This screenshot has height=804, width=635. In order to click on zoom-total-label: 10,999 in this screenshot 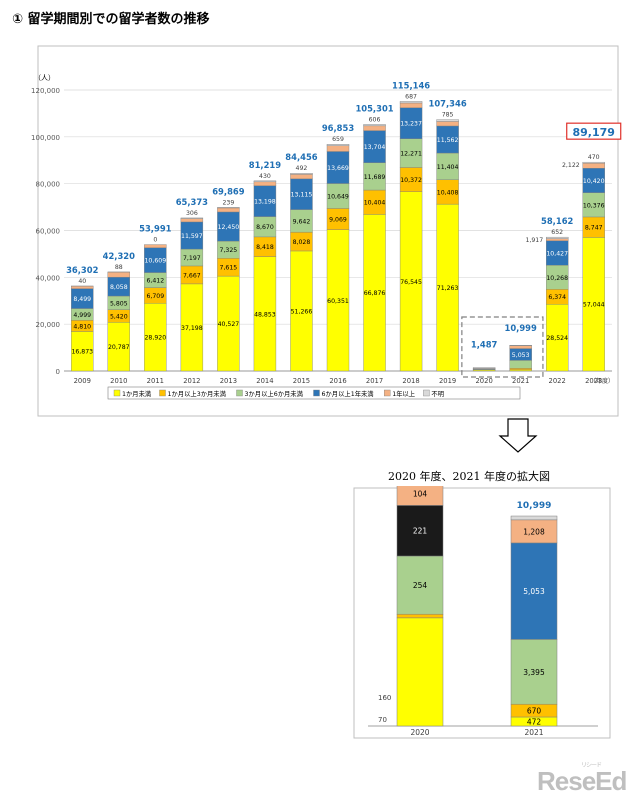, I will do `click(534, 506)`.